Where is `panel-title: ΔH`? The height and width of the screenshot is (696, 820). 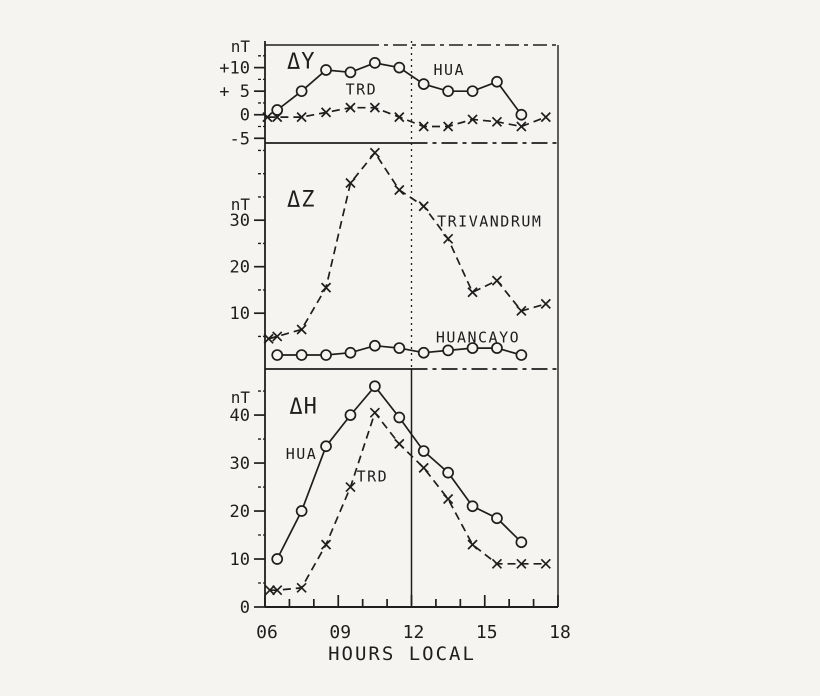 panel-title: ΔH is located at coordinates (303, 407).